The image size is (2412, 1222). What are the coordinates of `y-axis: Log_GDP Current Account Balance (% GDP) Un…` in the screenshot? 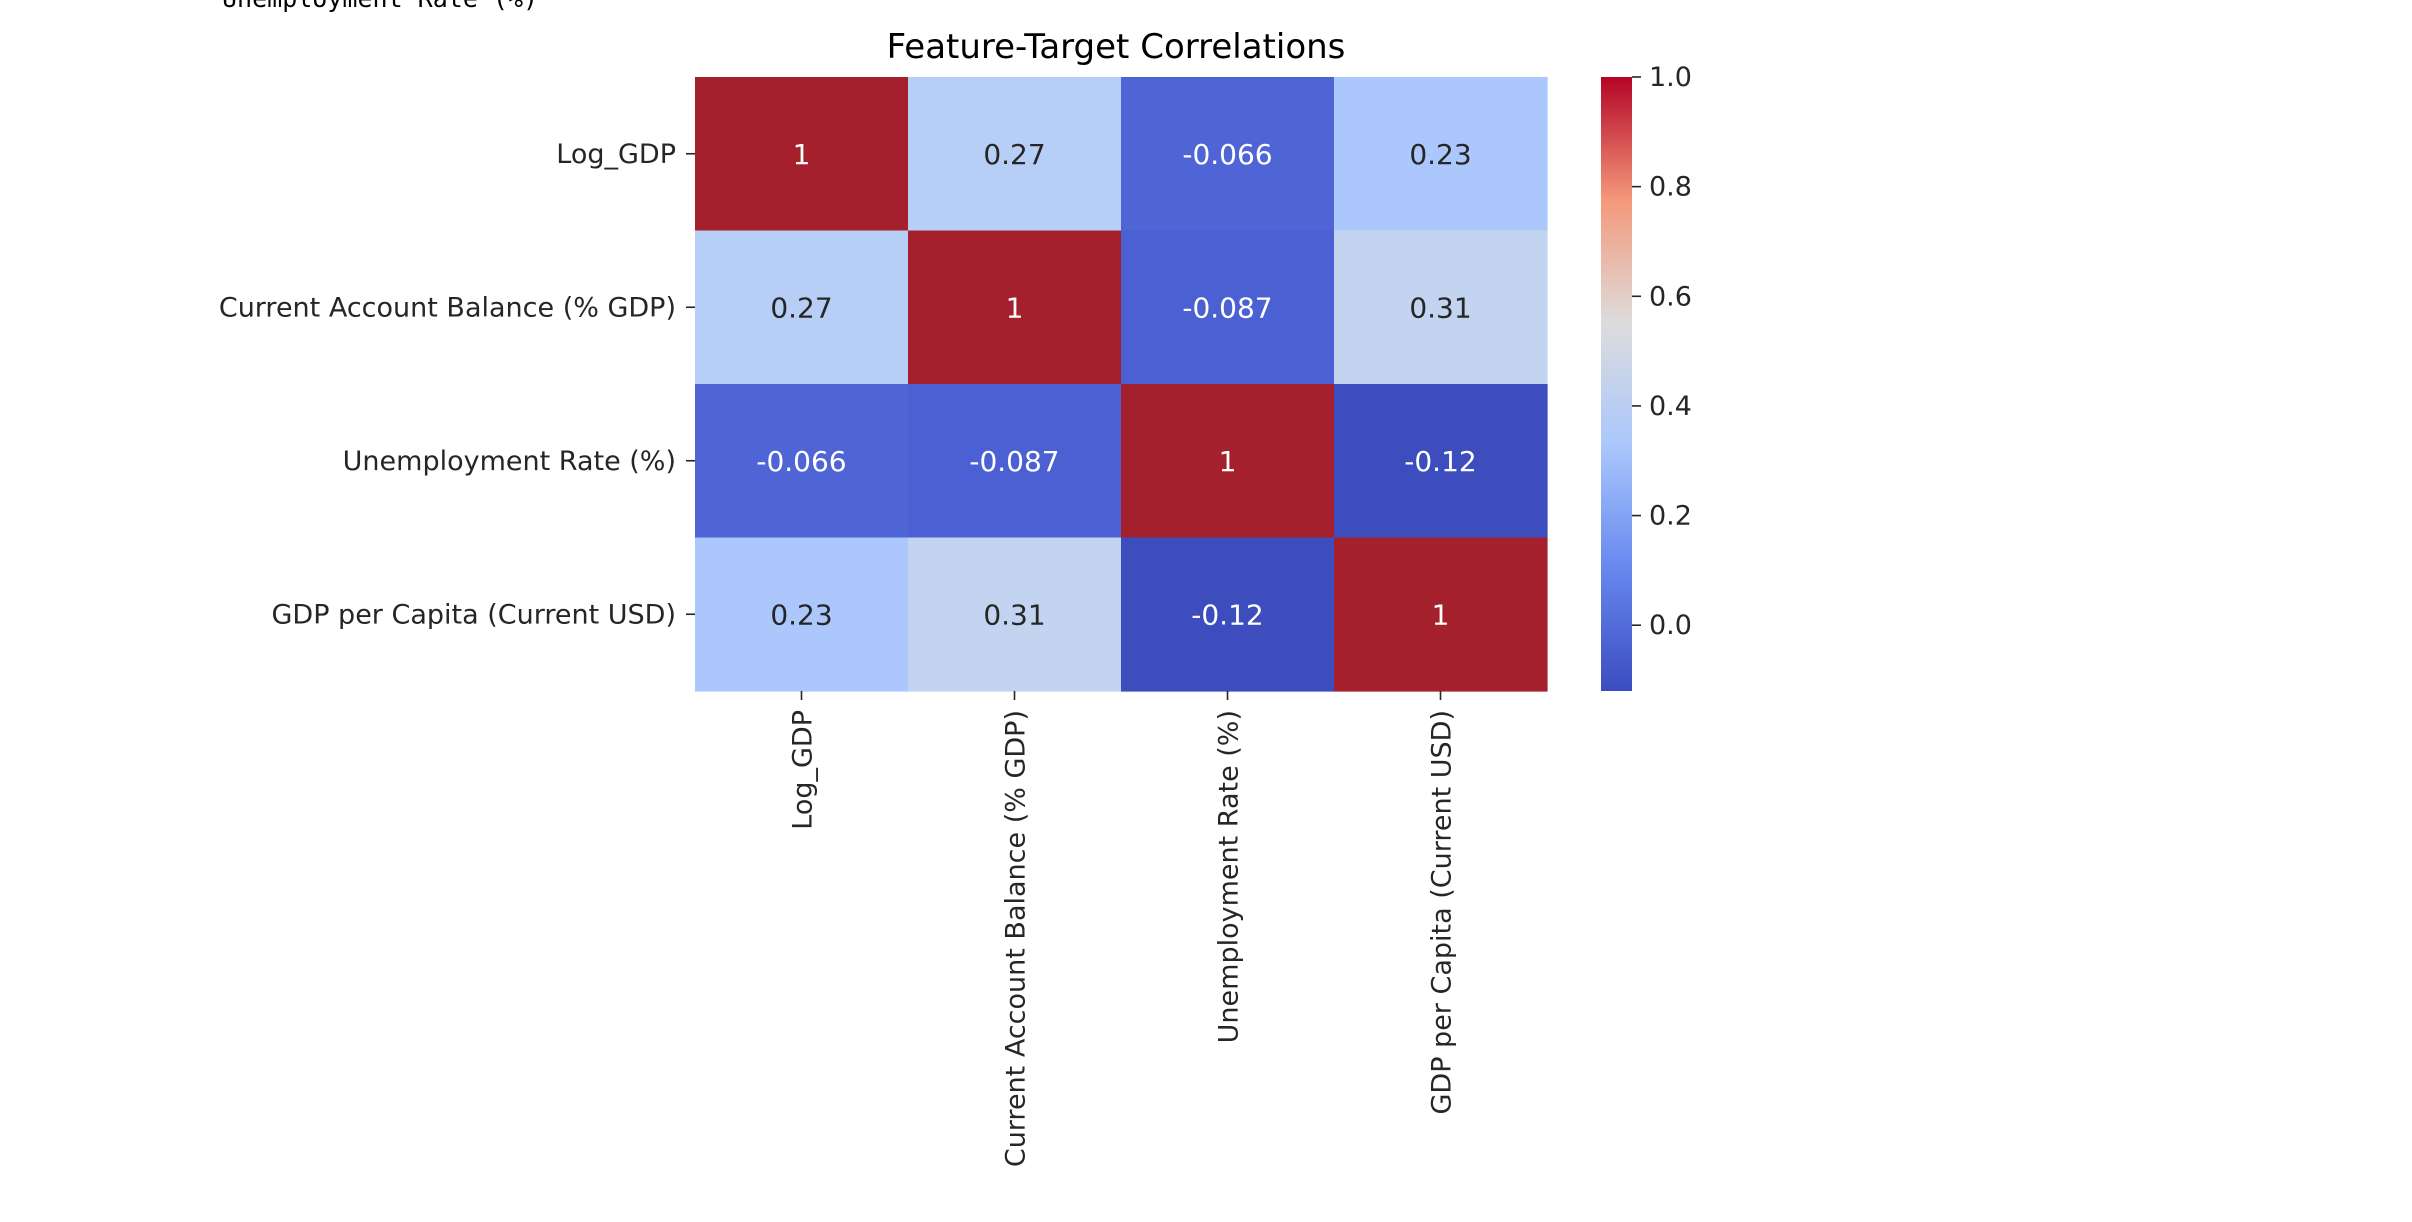 It's located at (457, 384).